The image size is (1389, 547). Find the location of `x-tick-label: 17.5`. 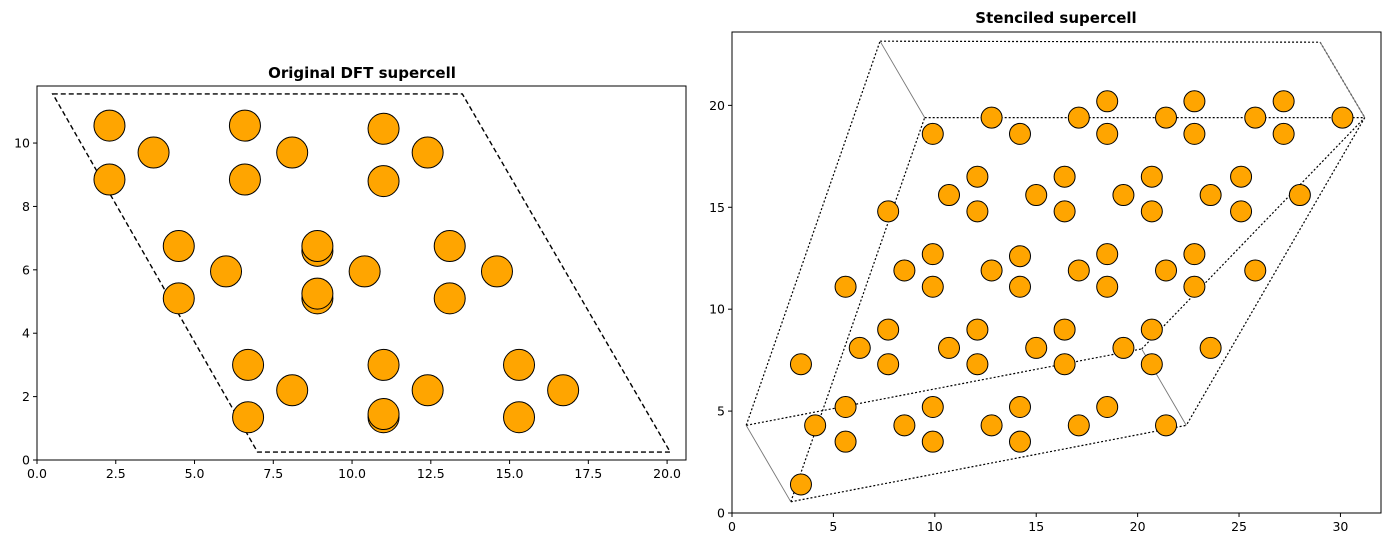

x-tick-label: 17.5 is located at coordinates (588, 473).